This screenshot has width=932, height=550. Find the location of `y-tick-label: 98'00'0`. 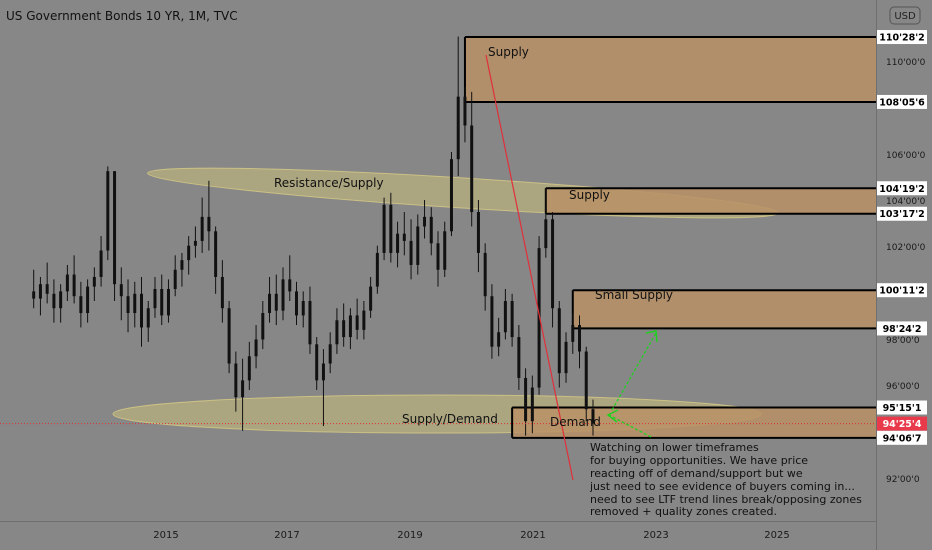

y-tick-label: 98'00'0 is located at coordinates (903, 341).